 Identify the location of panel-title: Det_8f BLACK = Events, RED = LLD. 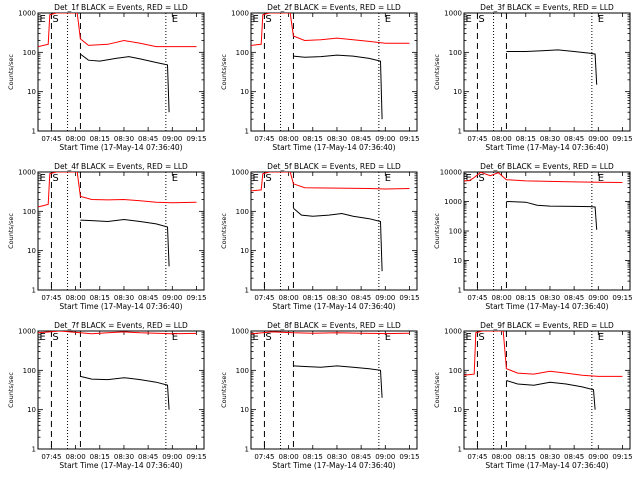
(334, 325).